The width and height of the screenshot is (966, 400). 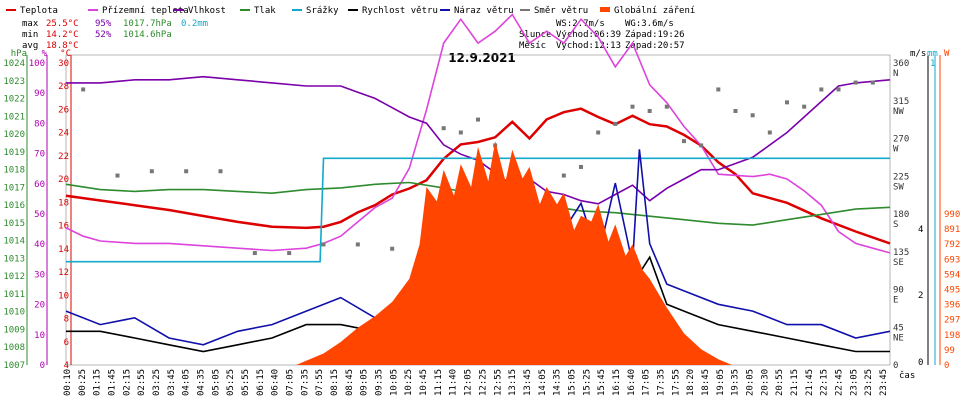 I want to click on x-tick: 19:05, so click(x=721, y=382).